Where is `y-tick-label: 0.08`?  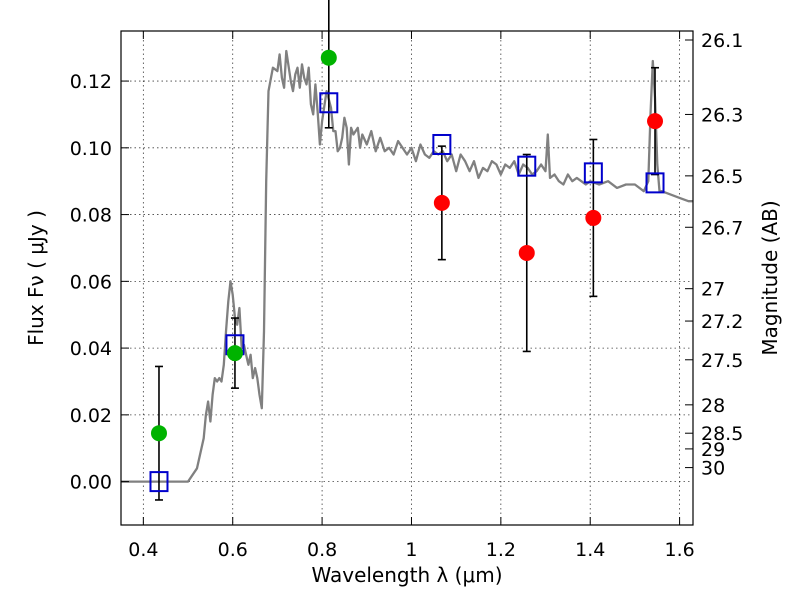 y-tick-label: 0.08 is located at coordinates (91, 216).